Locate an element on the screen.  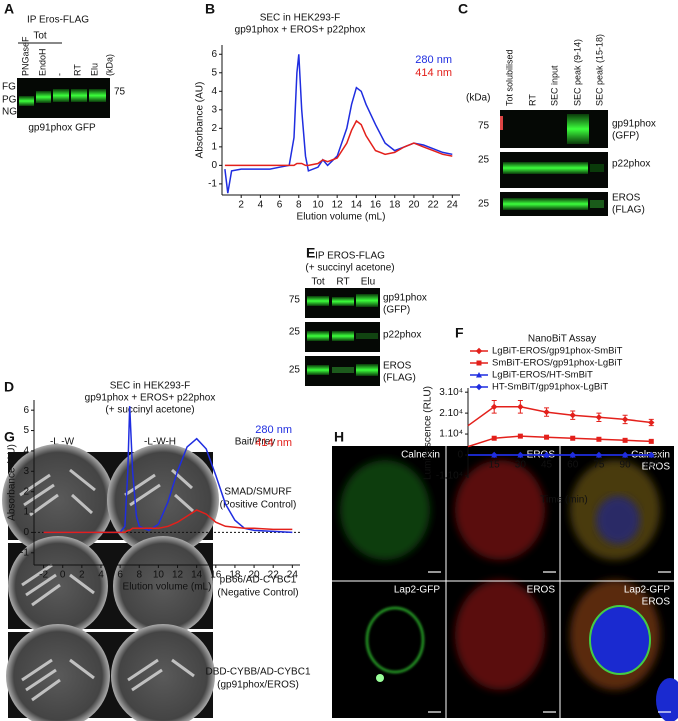
panel-letter: C is located at coordinates (463, 9).